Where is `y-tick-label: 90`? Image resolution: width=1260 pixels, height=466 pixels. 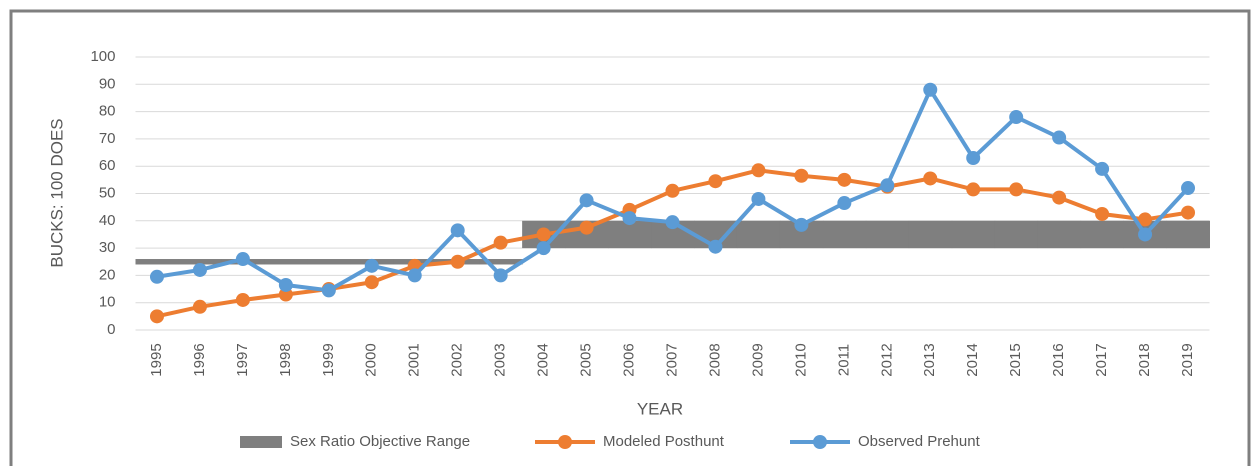 y-tick-label: 90 is located at coordinates (107, 83).